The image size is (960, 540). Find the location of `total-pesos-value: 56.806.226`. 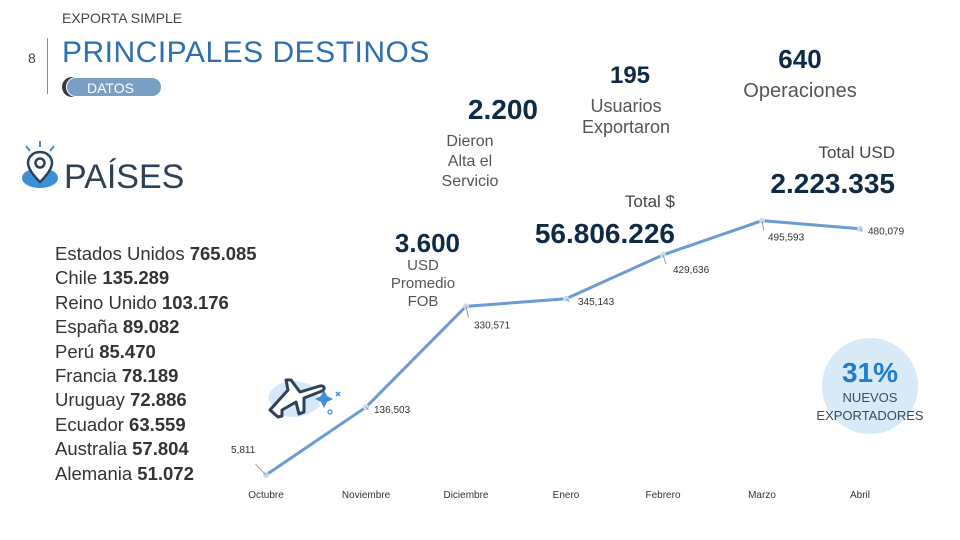

total-pesos-value: 56.806.226 is located at coordinates (604, 233).